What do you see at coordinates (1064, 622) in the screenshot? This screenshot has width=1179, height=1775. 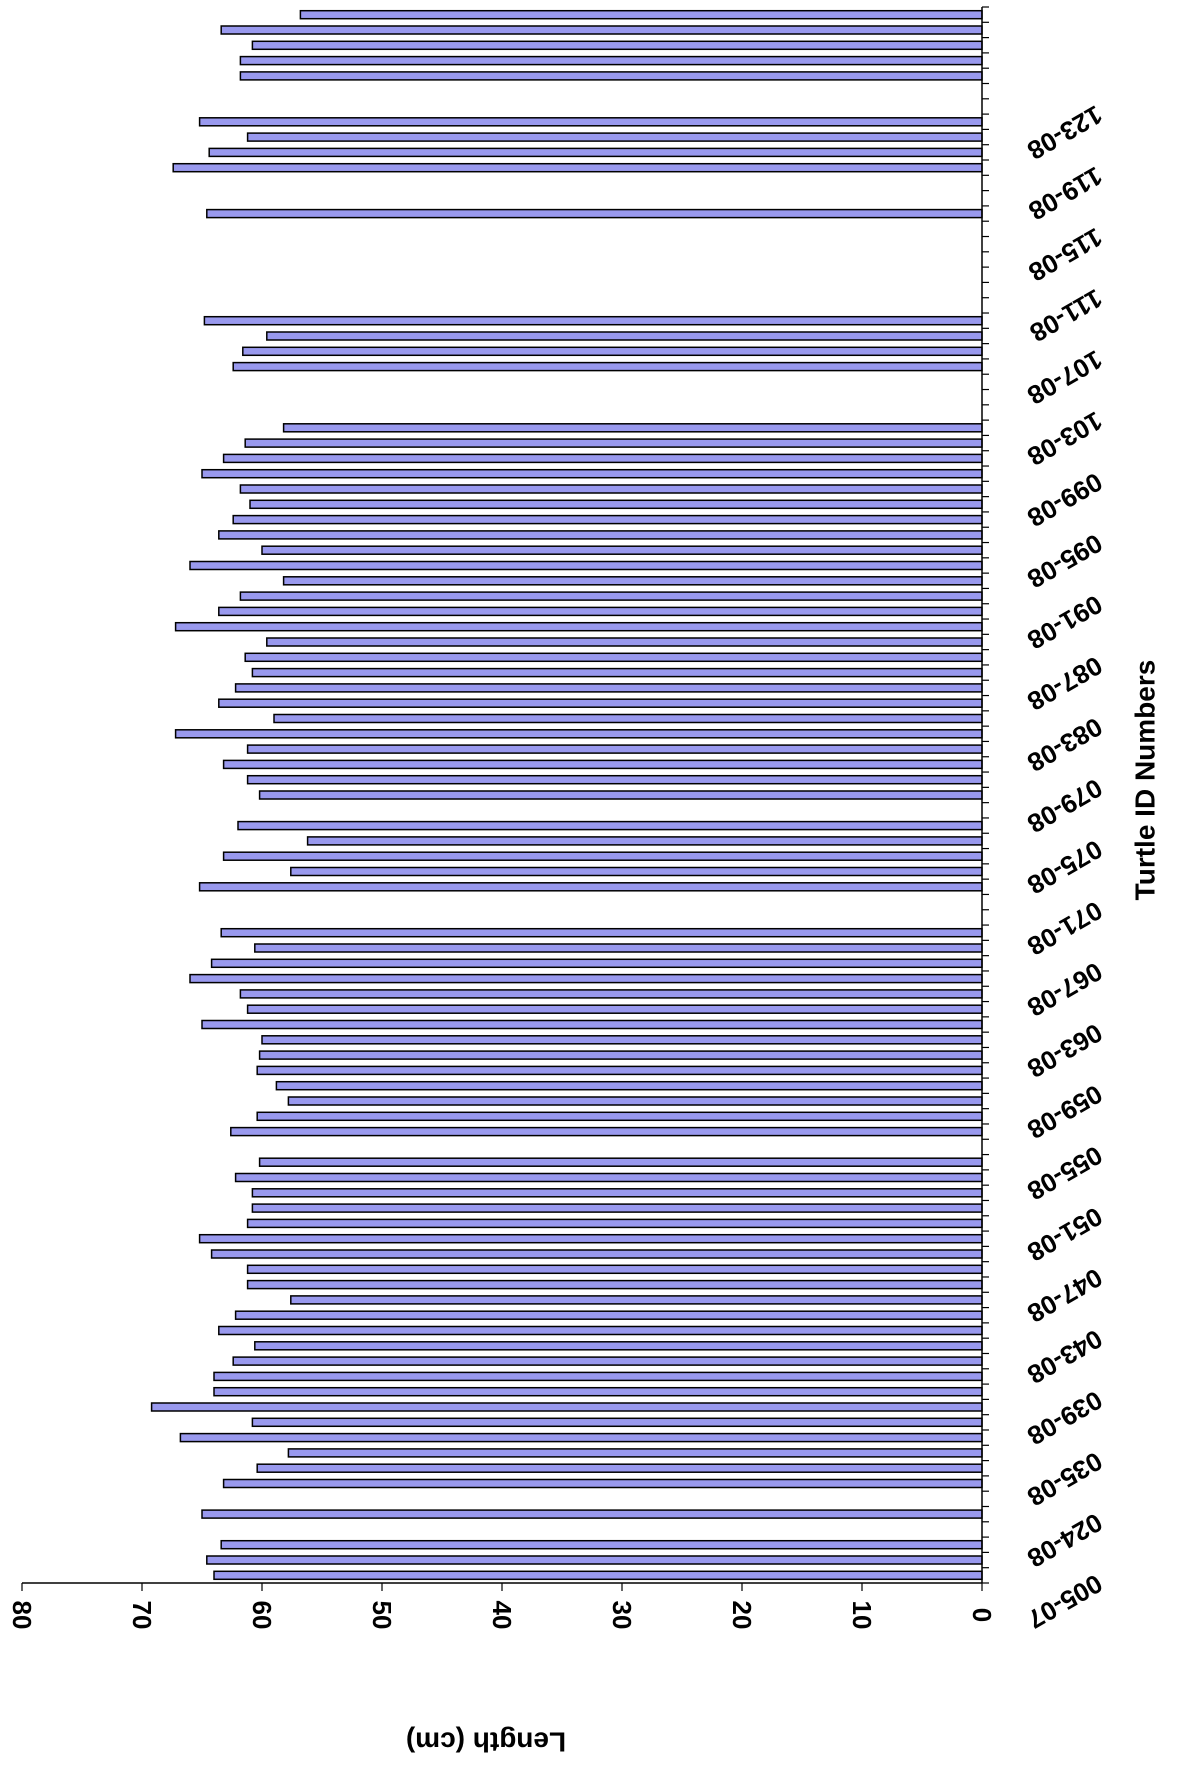 I see `category-tick-label: 091-08` at bounding box center [1064, 622].